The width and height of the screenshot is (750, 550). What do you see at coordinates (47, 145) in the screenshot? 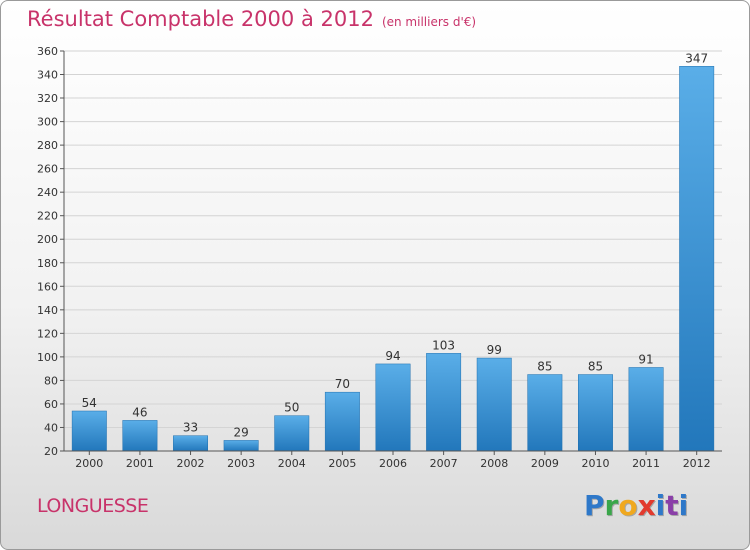
I see `y-tick-label: 280` at bounding box center [47, 145].